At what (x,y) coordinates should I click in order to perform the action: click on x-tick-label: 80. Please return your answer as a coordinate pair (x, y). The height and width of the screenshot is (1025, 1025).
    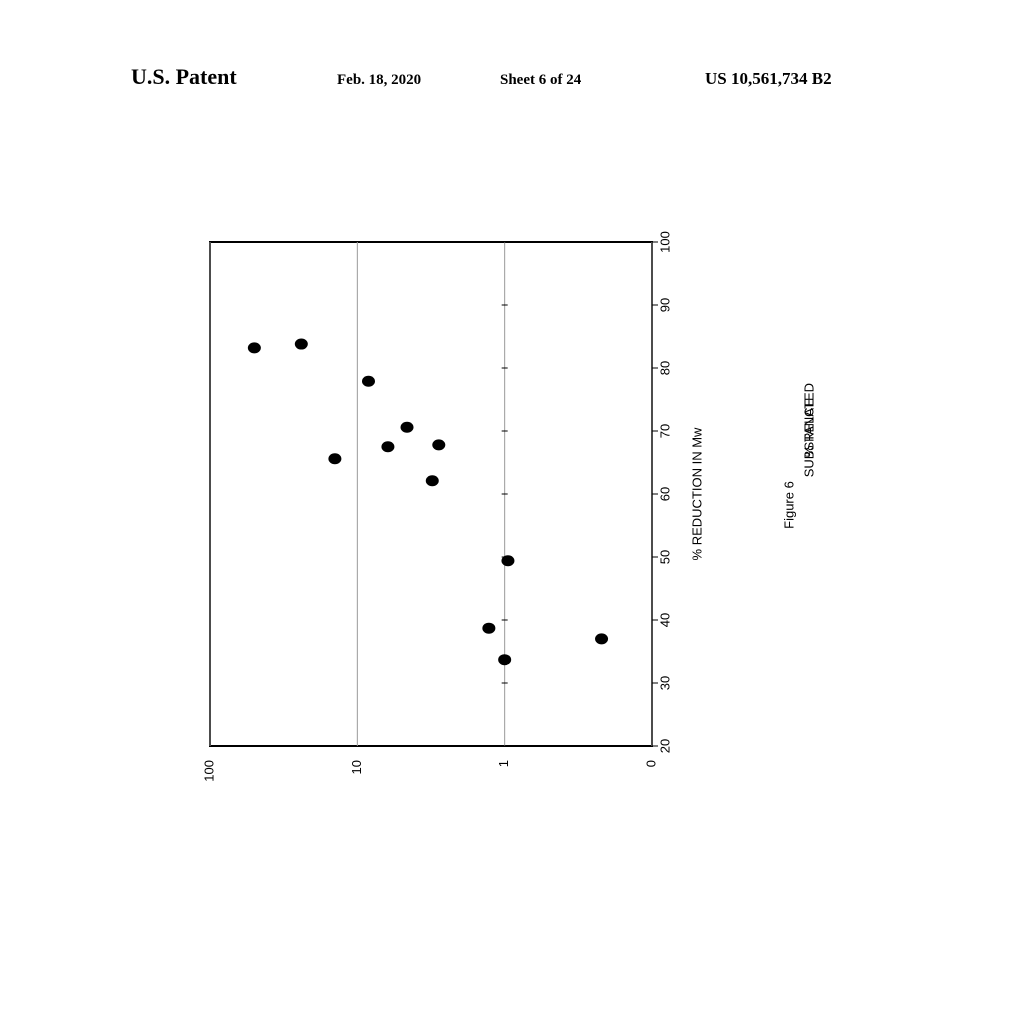
    Looking at the image, I should click on (664, 368).